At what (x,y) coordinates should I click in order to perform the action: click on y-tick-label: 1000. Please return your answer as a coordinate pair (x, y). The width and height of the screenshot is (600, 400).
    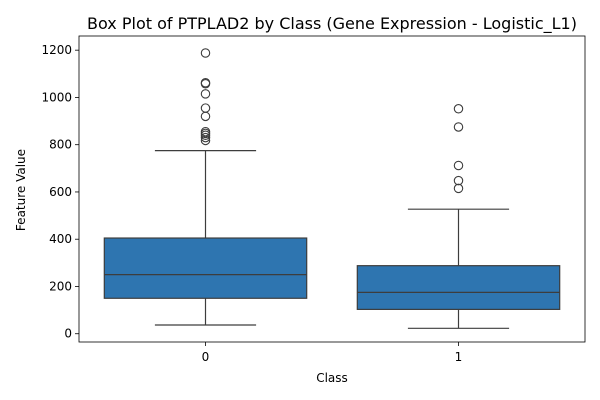
    Looking at the image, I should click on (56, 97).